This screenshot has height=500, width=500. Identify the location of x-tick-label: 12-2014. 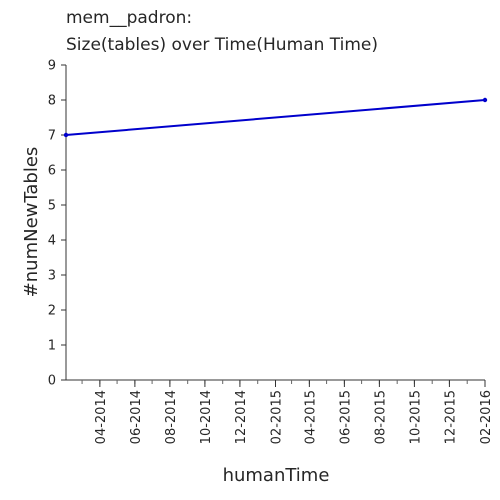
(241, 417).